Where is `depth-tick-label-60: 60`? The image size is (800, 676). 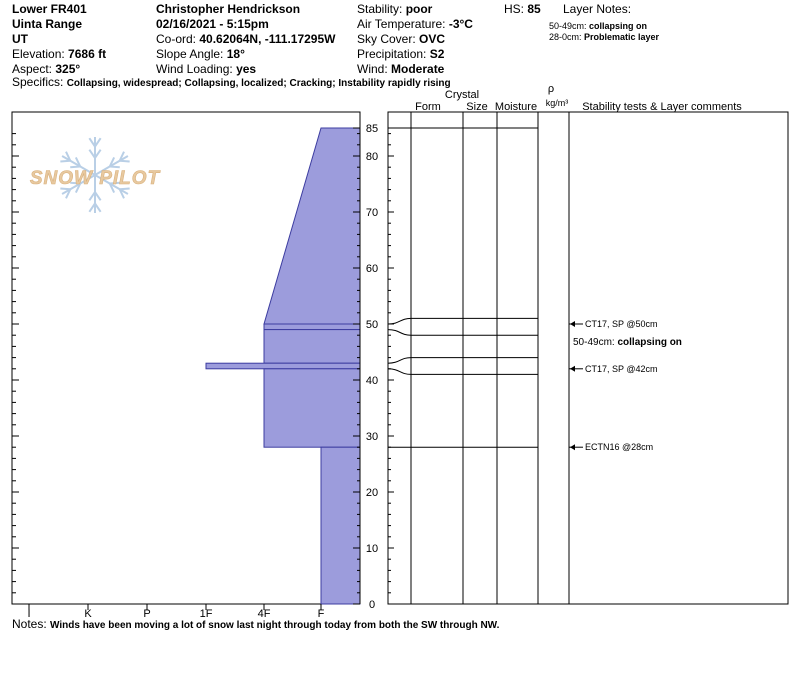
depth-tick-label-60: 60 is located at coordinates (372, 269).